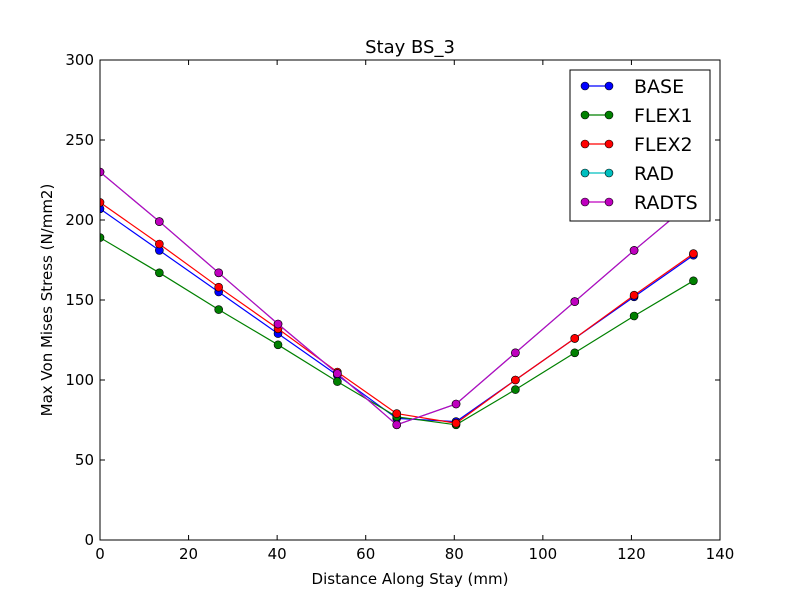 Image resolution: width=800 pixels, height=600 pixels. I want to click on chart-title: Stay BS_3, so click(410, 47).